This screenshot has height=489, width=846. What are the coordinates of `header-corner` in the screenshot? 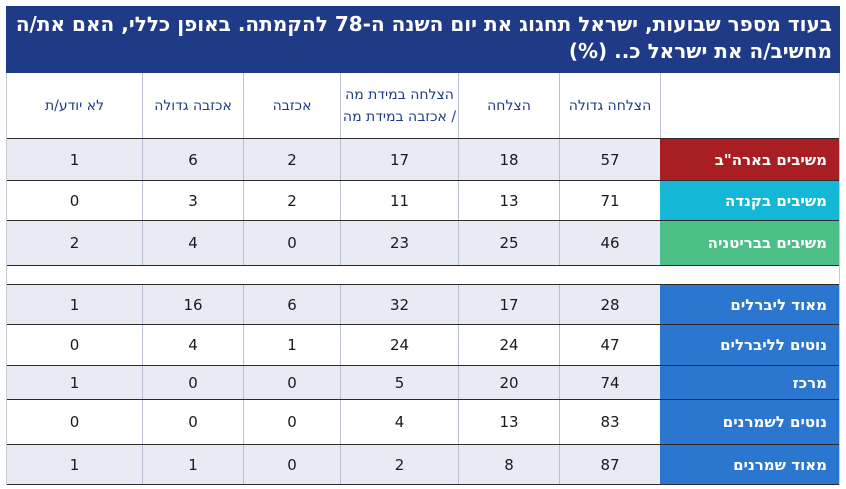 It's located at (749, 105).